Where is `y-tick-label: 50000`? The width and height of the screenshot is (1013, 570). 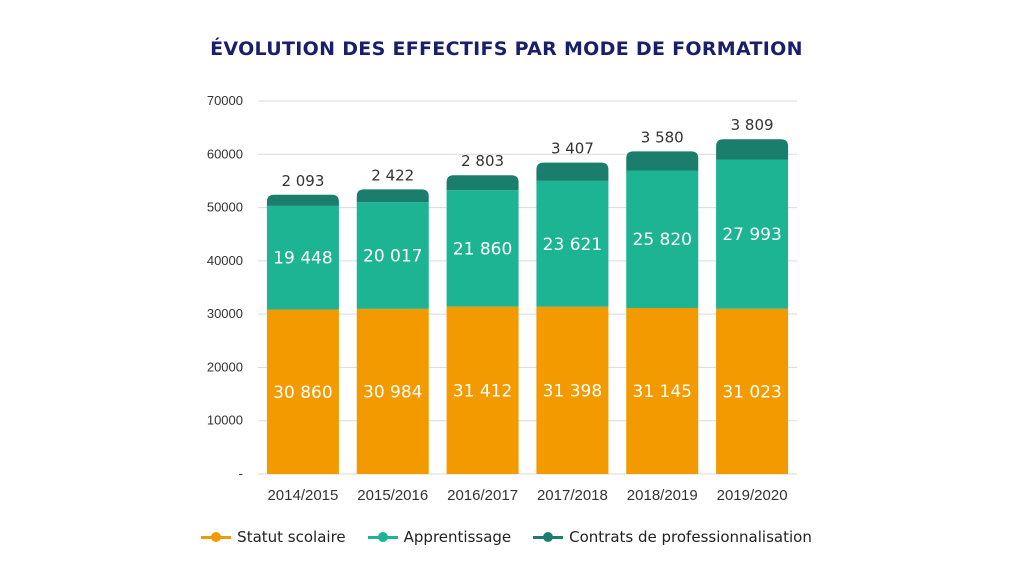
y-tick-label: 50000 is located at coordinates (225, 207).